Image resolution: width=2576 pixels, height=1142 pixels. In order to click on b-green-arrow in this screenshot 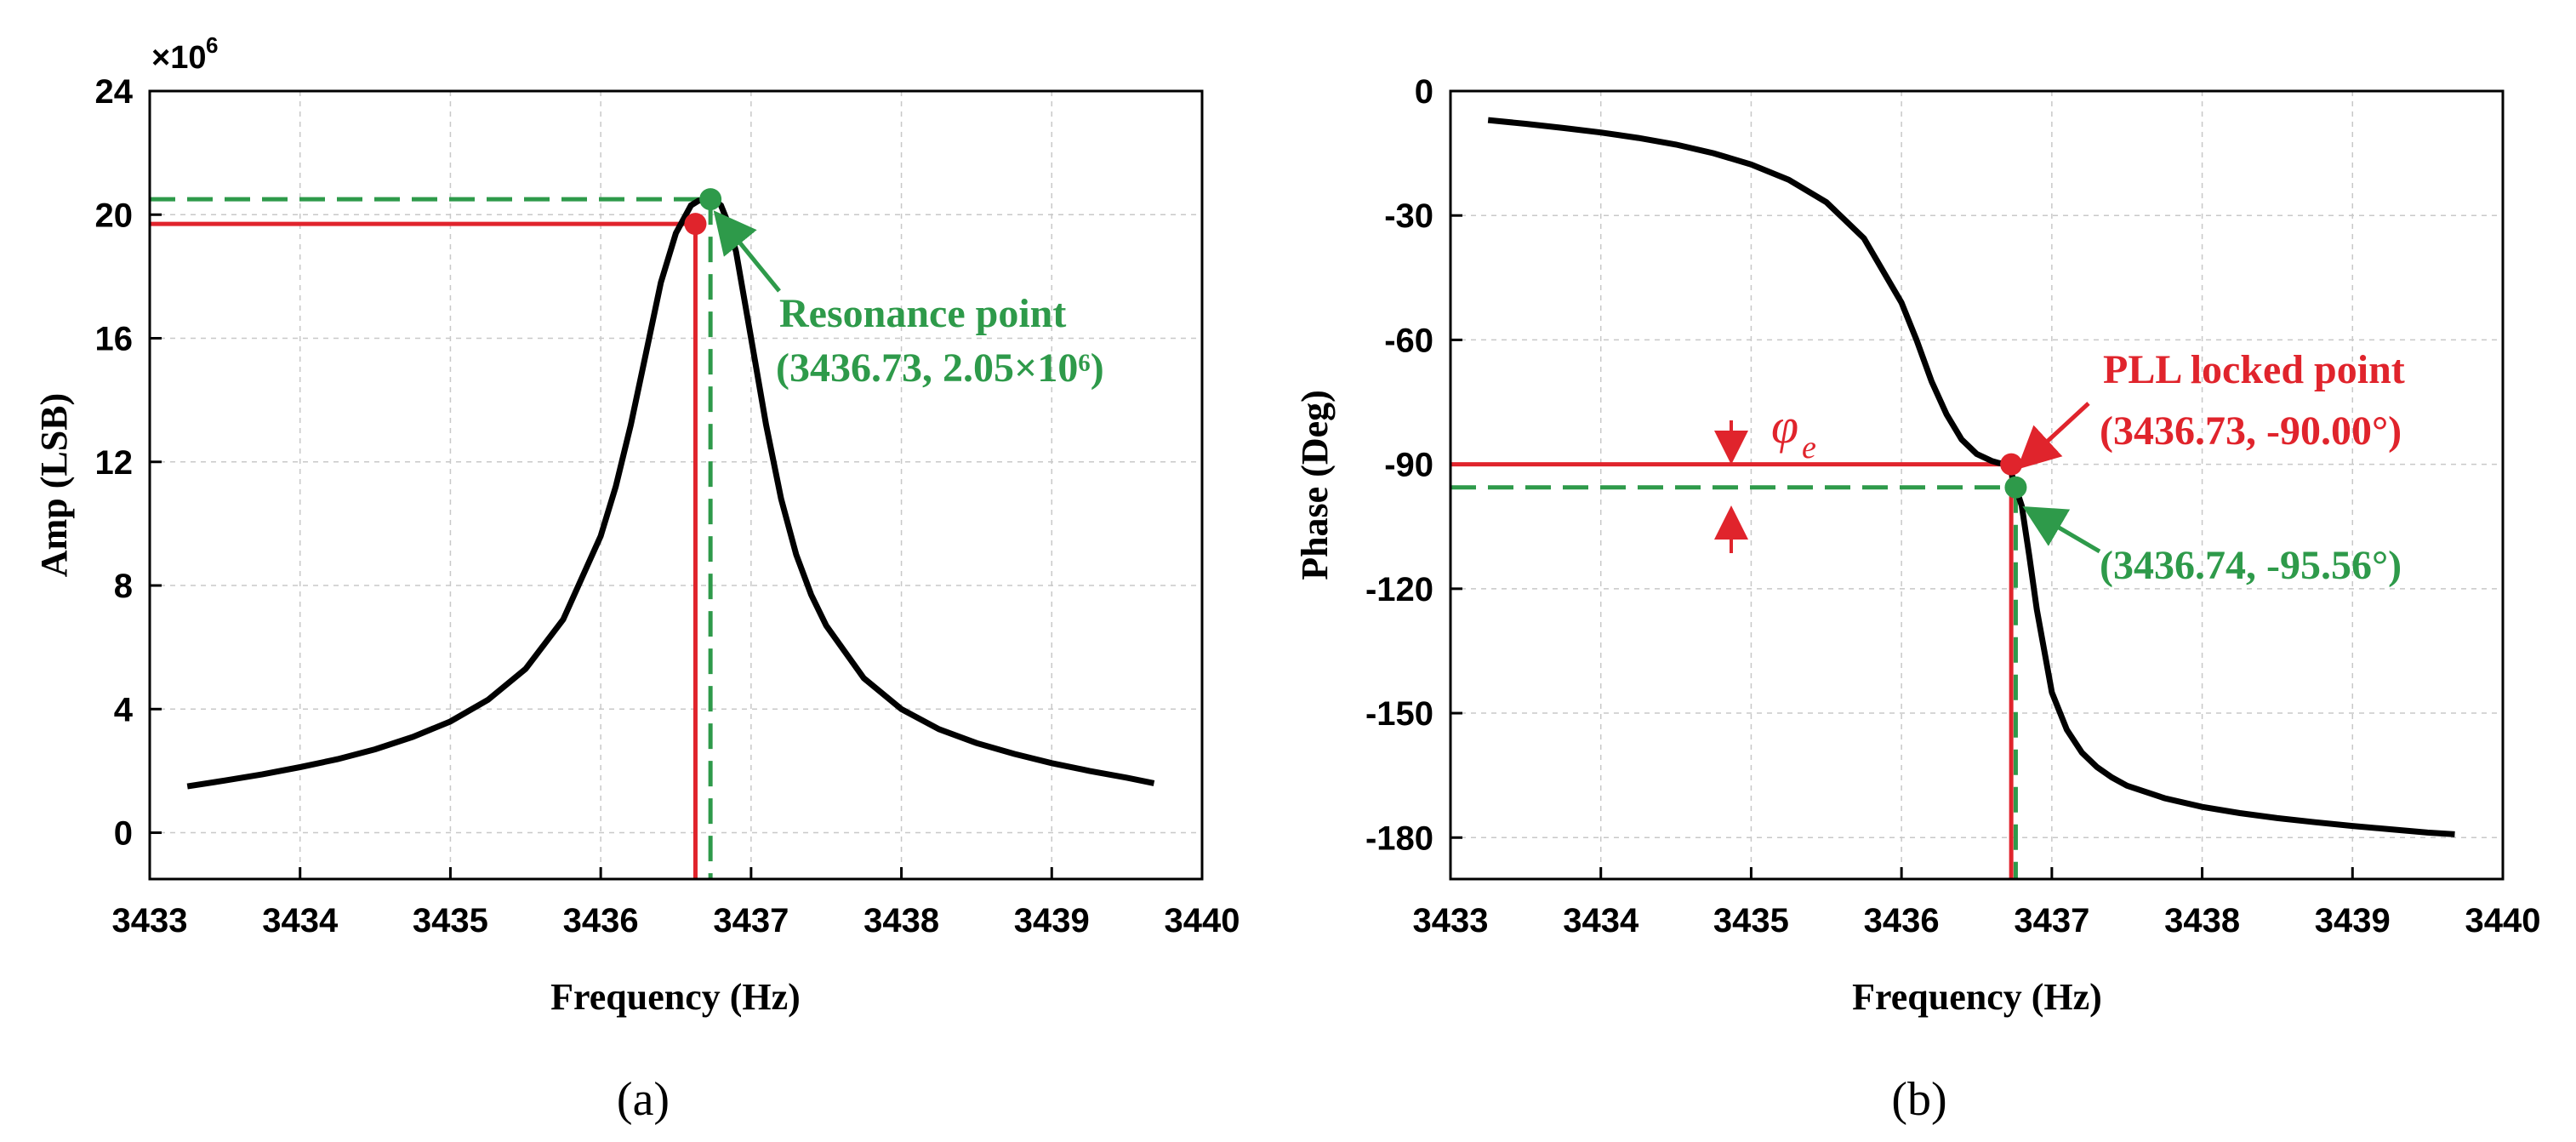, I will do `click(2061, 529)`.